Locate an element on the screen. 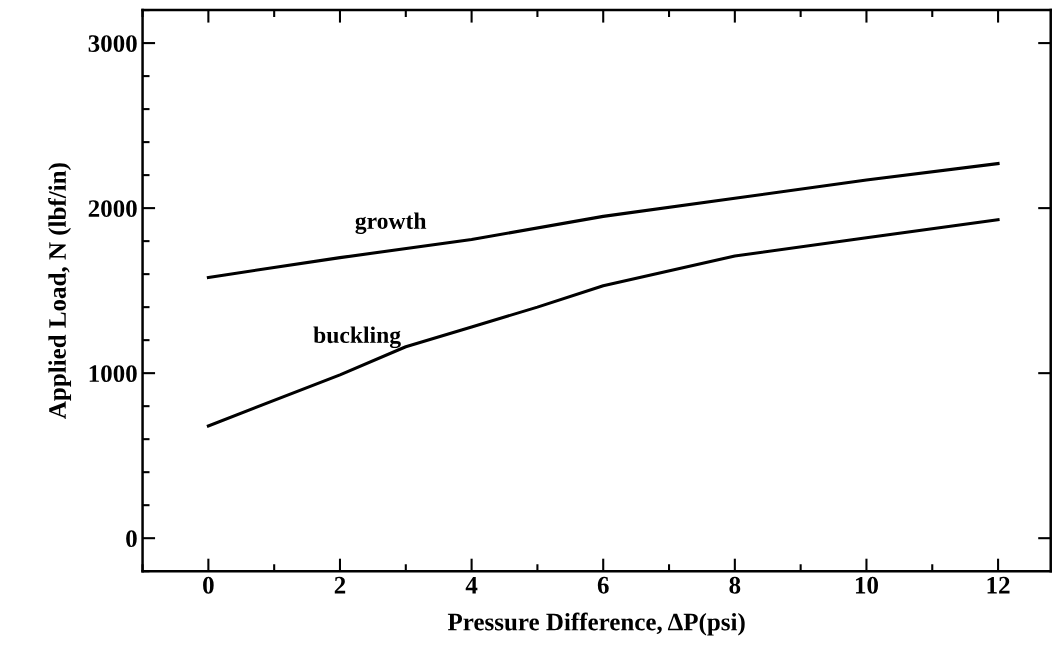  y-tick-label: 3000 is located at coordinates (112, 44).